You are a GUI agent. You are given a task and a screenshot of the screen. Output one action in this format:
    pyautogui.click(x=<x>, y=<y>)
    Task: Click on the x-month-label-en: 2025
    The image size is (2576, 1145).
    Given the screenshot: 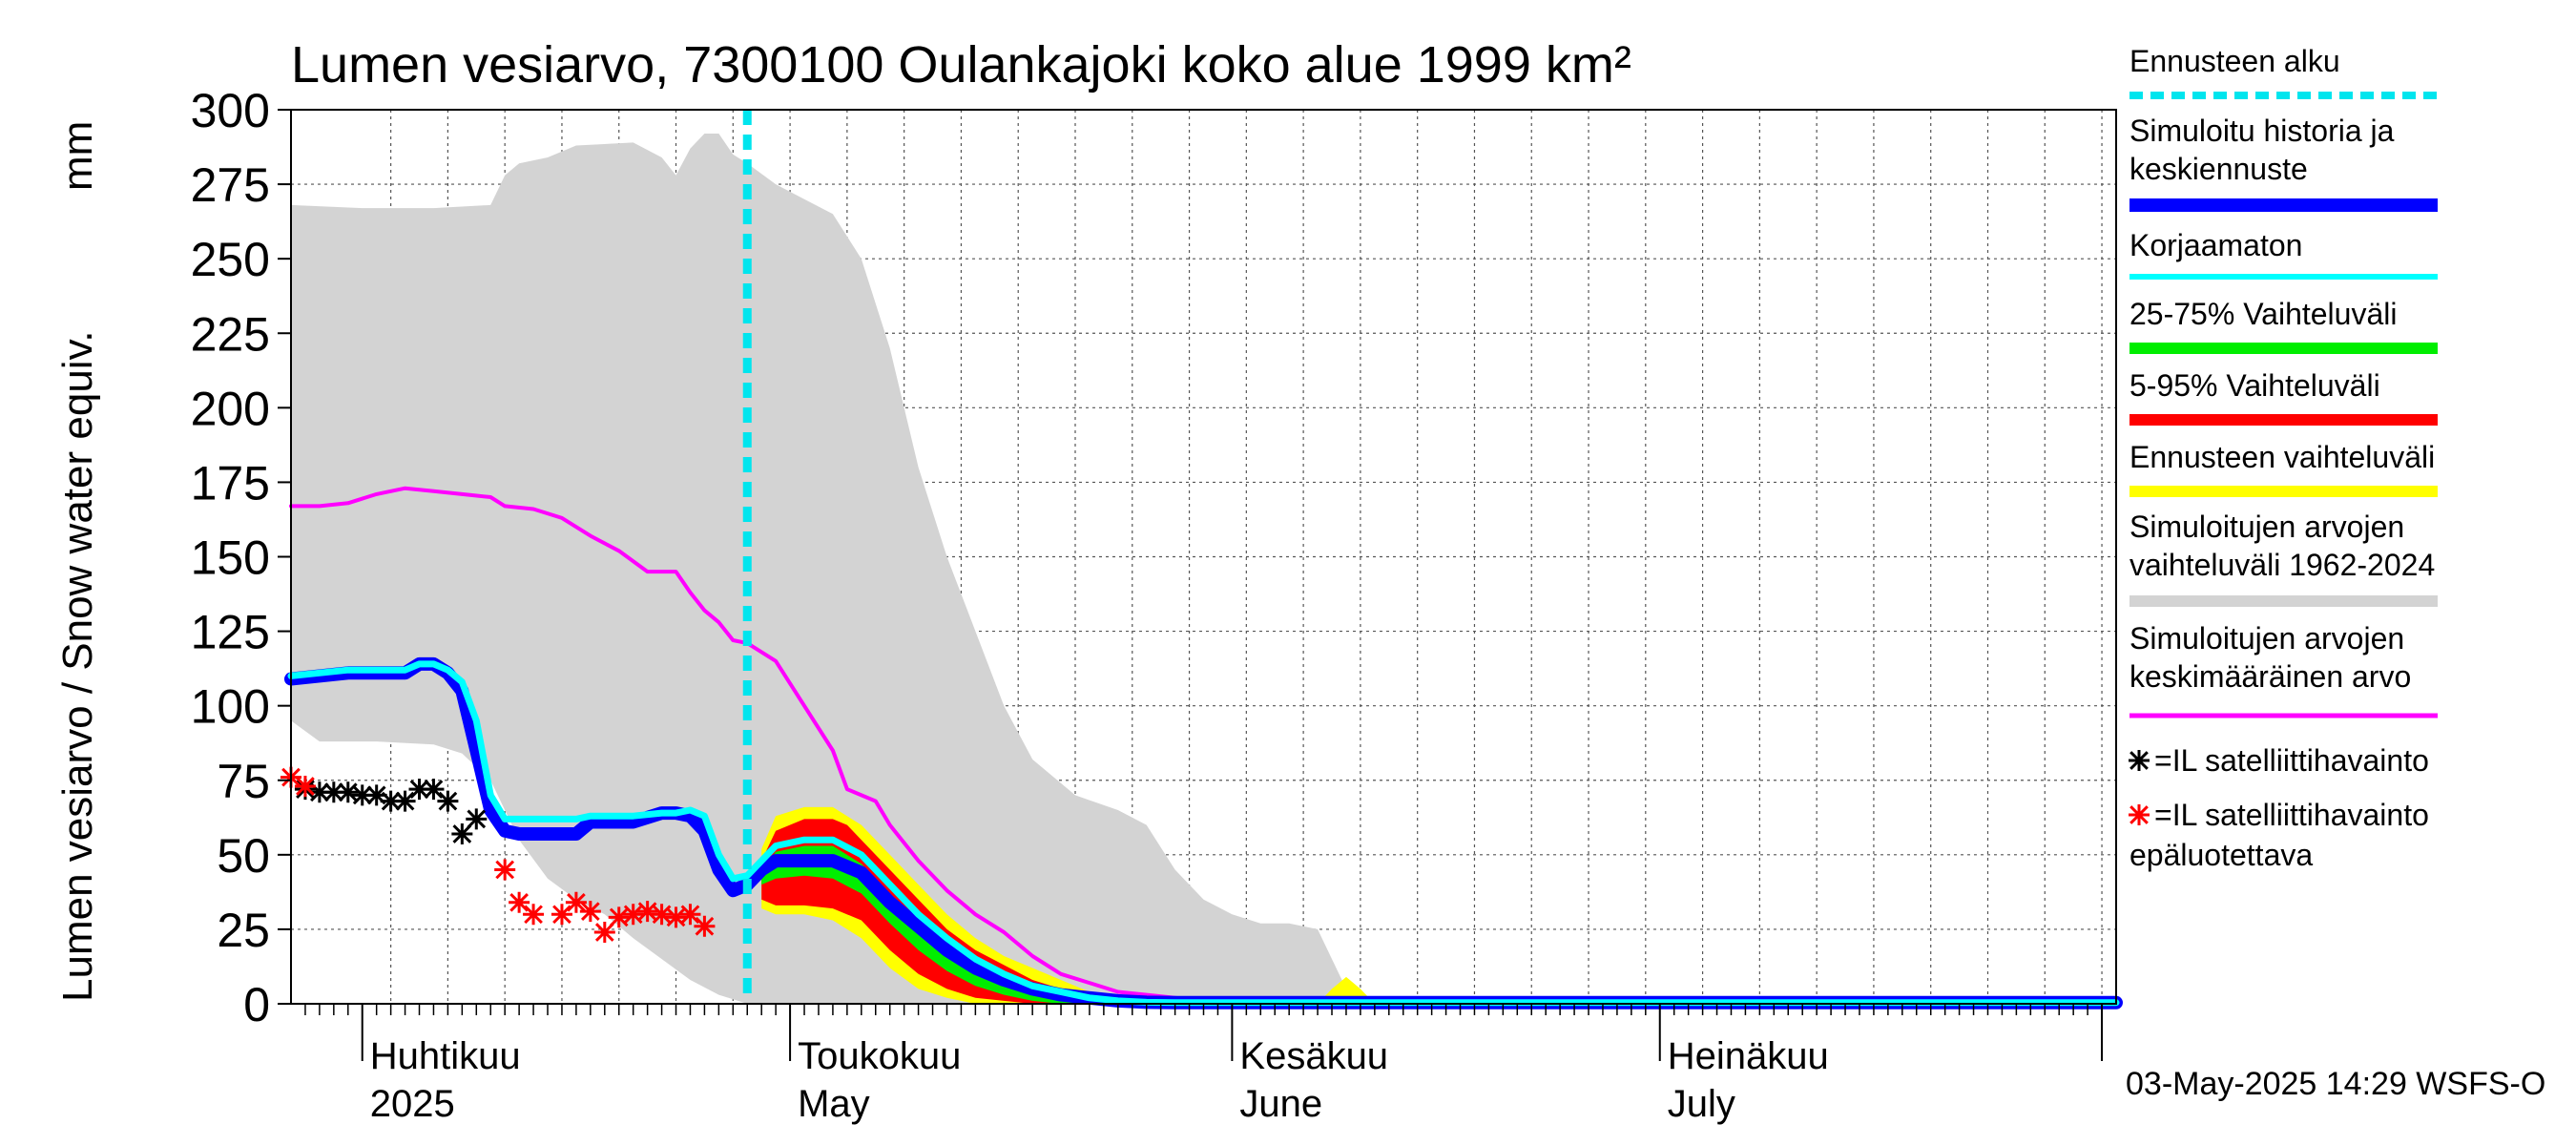 What is the action you would take?
    pyautogui.click(x=412, y=1104)
    